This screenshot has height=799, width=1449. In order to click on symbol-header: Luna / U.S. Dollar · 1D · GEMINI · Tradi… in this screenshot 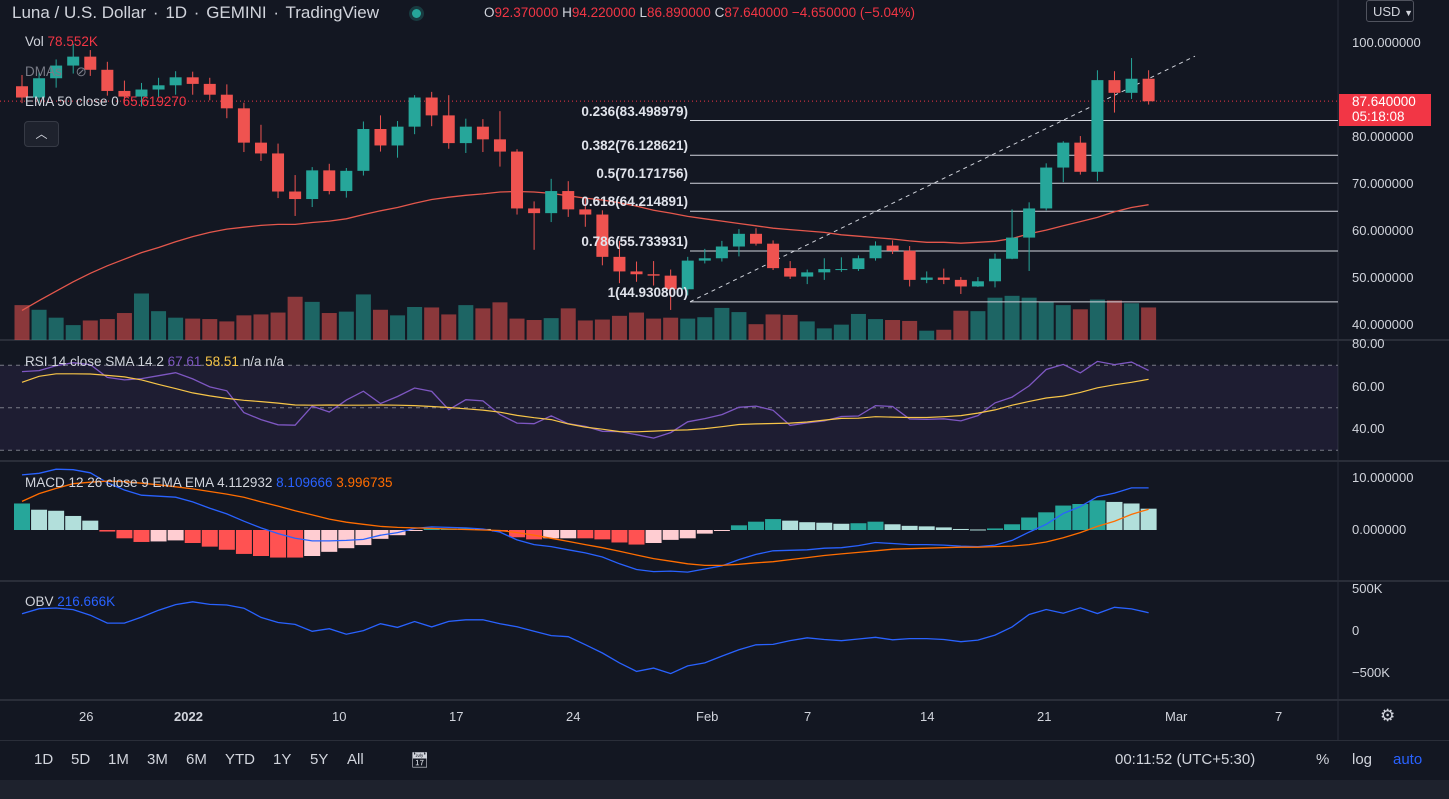, I will do `click(217, 13)`.